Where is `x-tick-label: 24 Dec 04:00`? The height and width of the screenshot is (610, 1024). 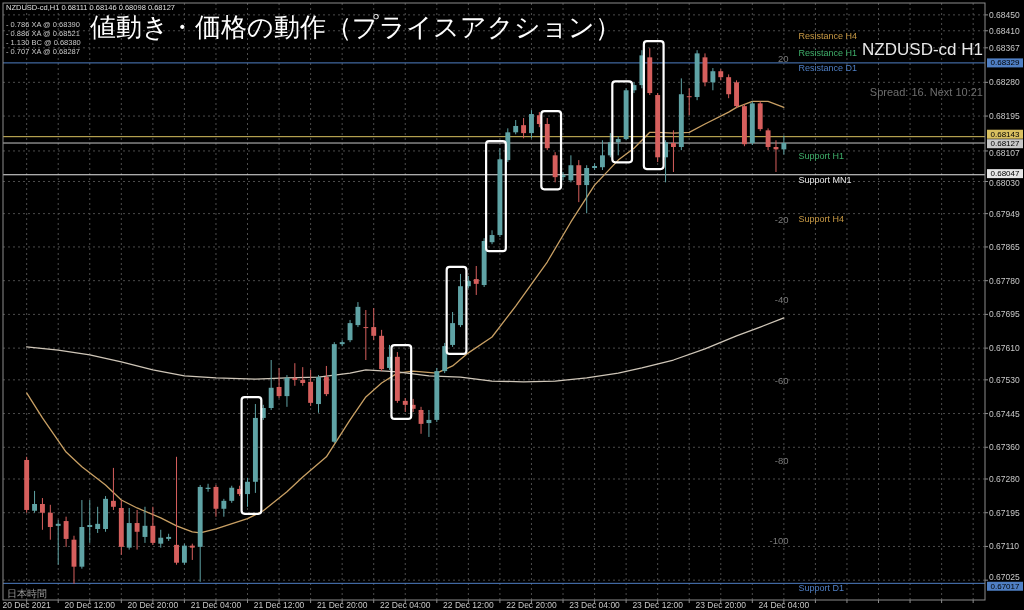 x-tick-label: 24 Dec 04:00 is located at coordinates (784, 604).